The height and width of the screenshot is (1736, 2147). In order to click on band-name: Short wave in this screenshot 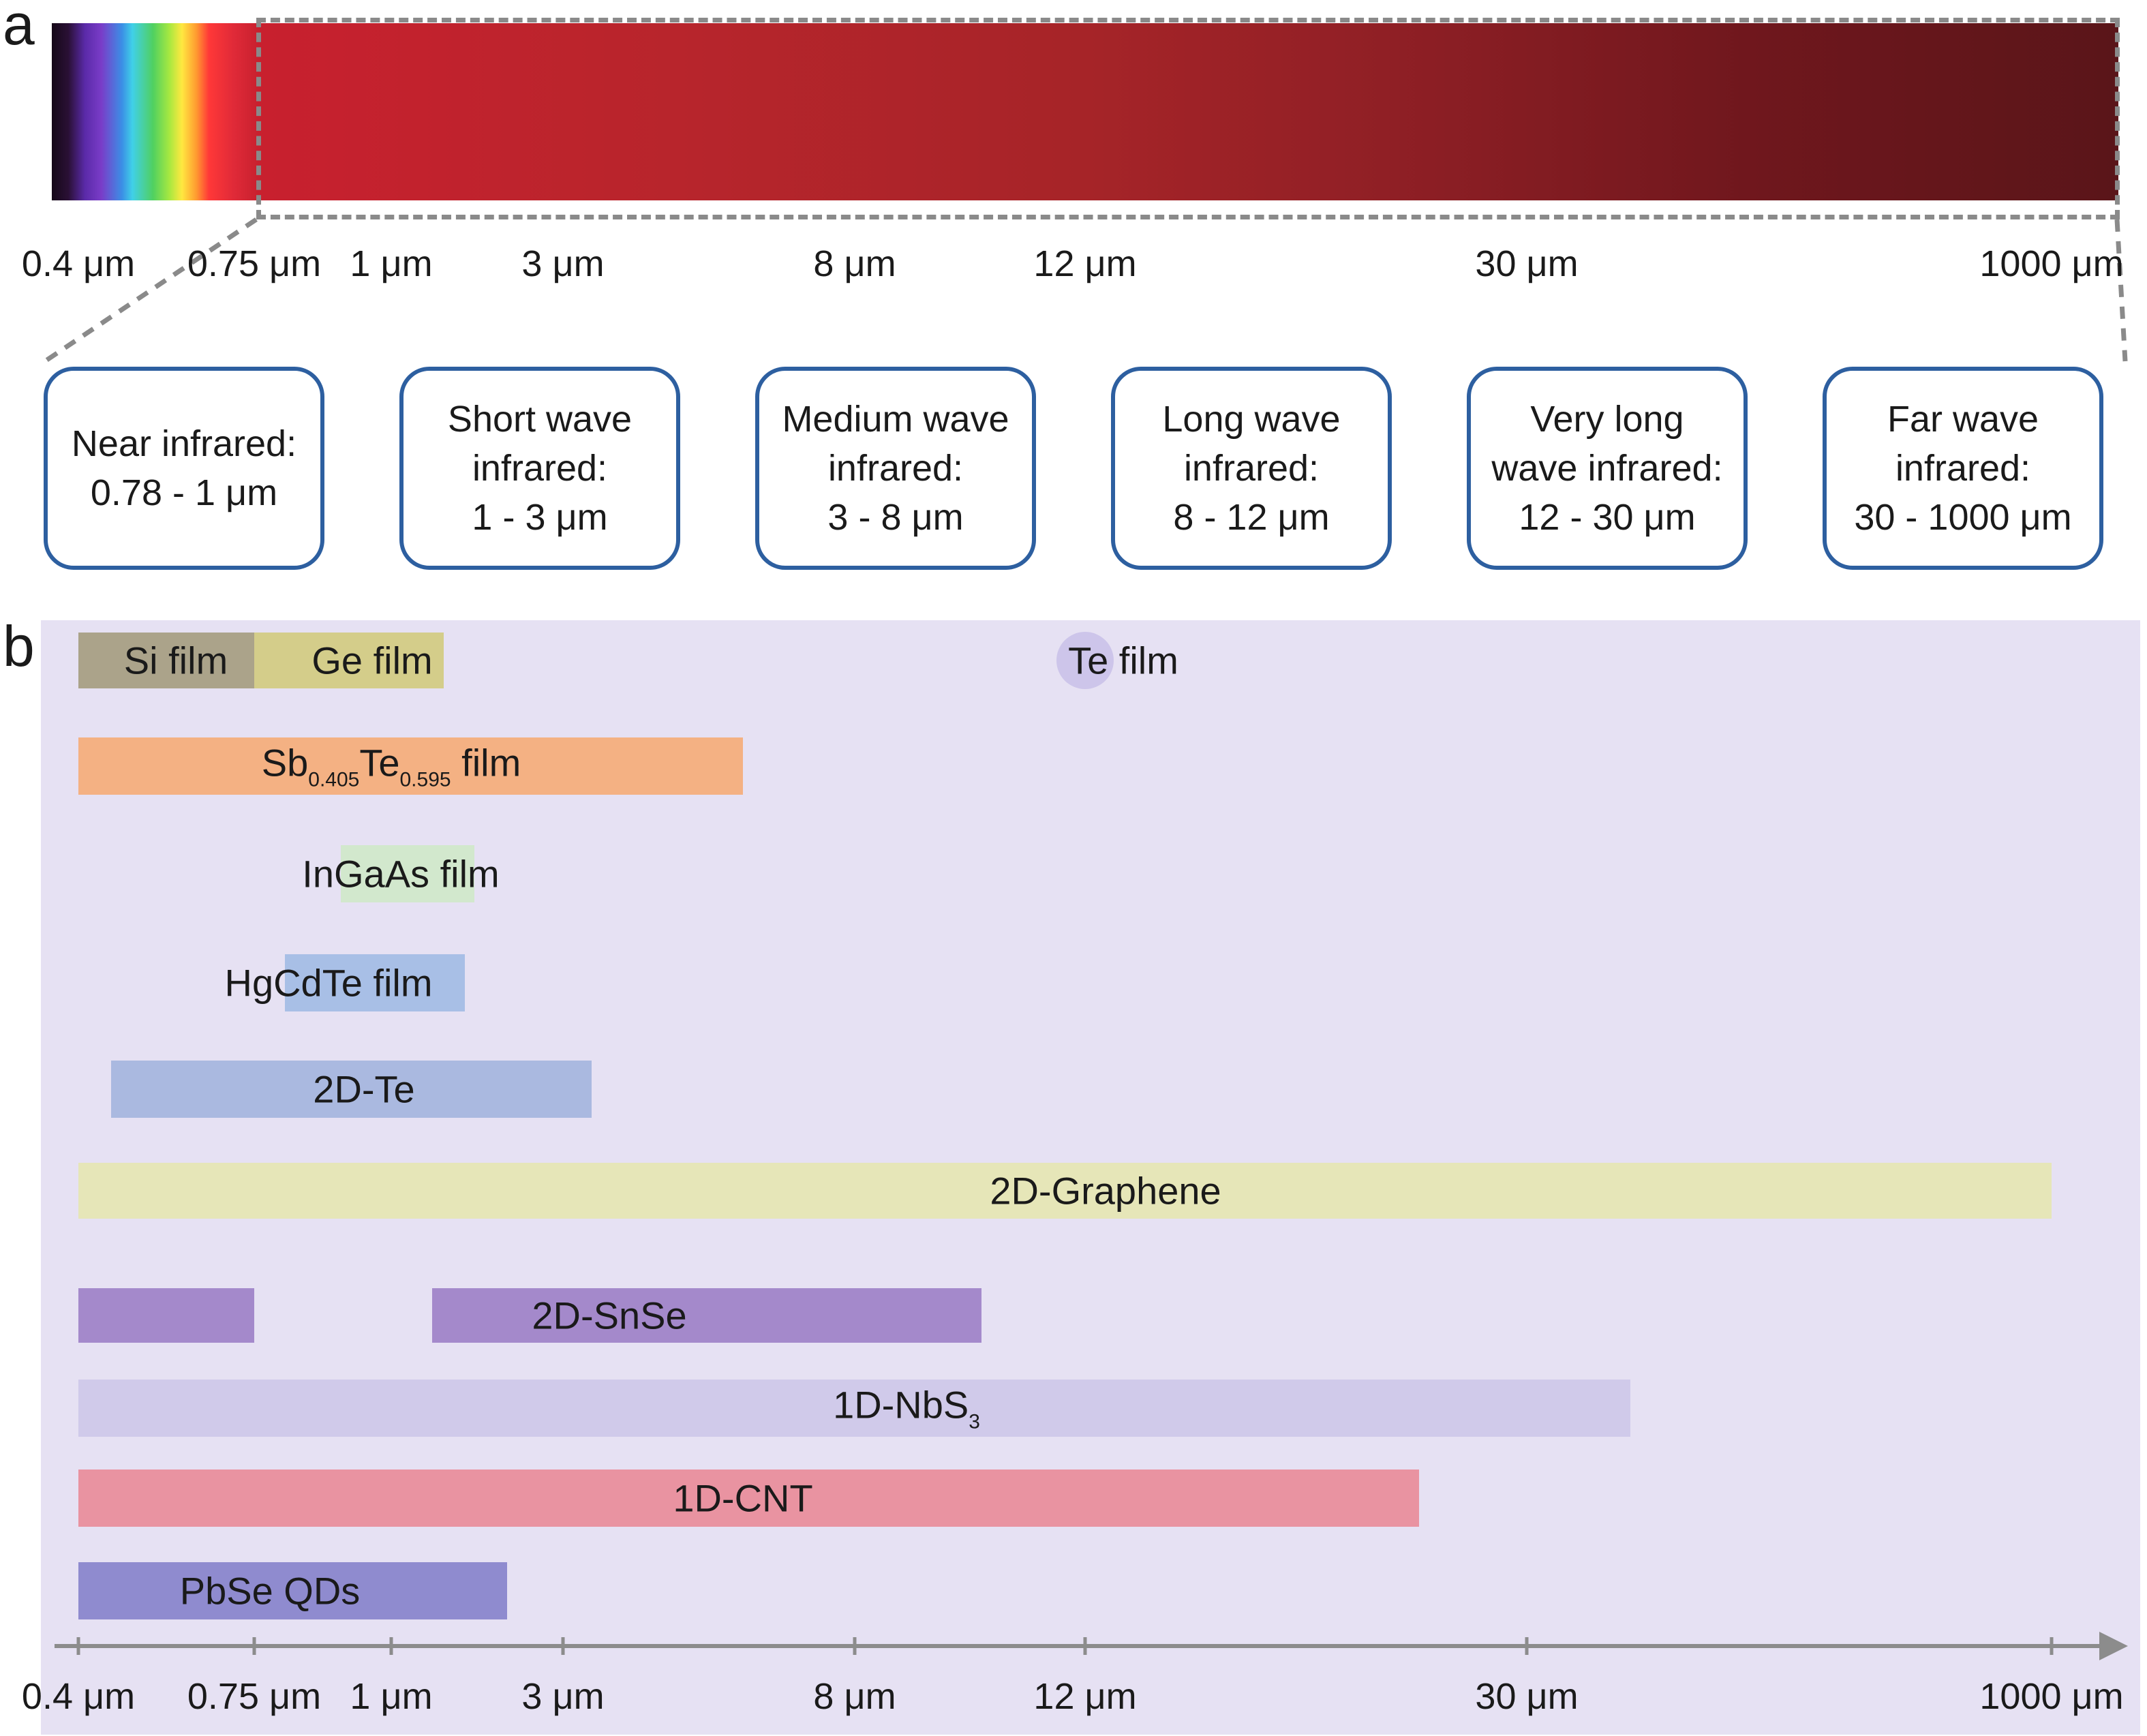, I will do `click(540, 419)`.